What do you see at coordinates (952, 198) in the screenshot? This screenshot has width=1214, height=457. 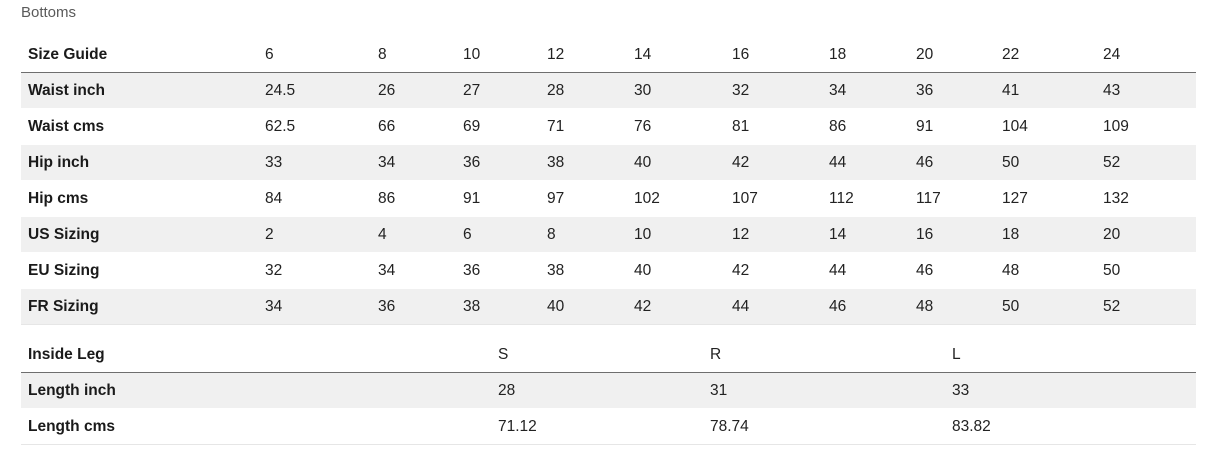 I see `table-cell: 117` at bounding box center [952, 198].